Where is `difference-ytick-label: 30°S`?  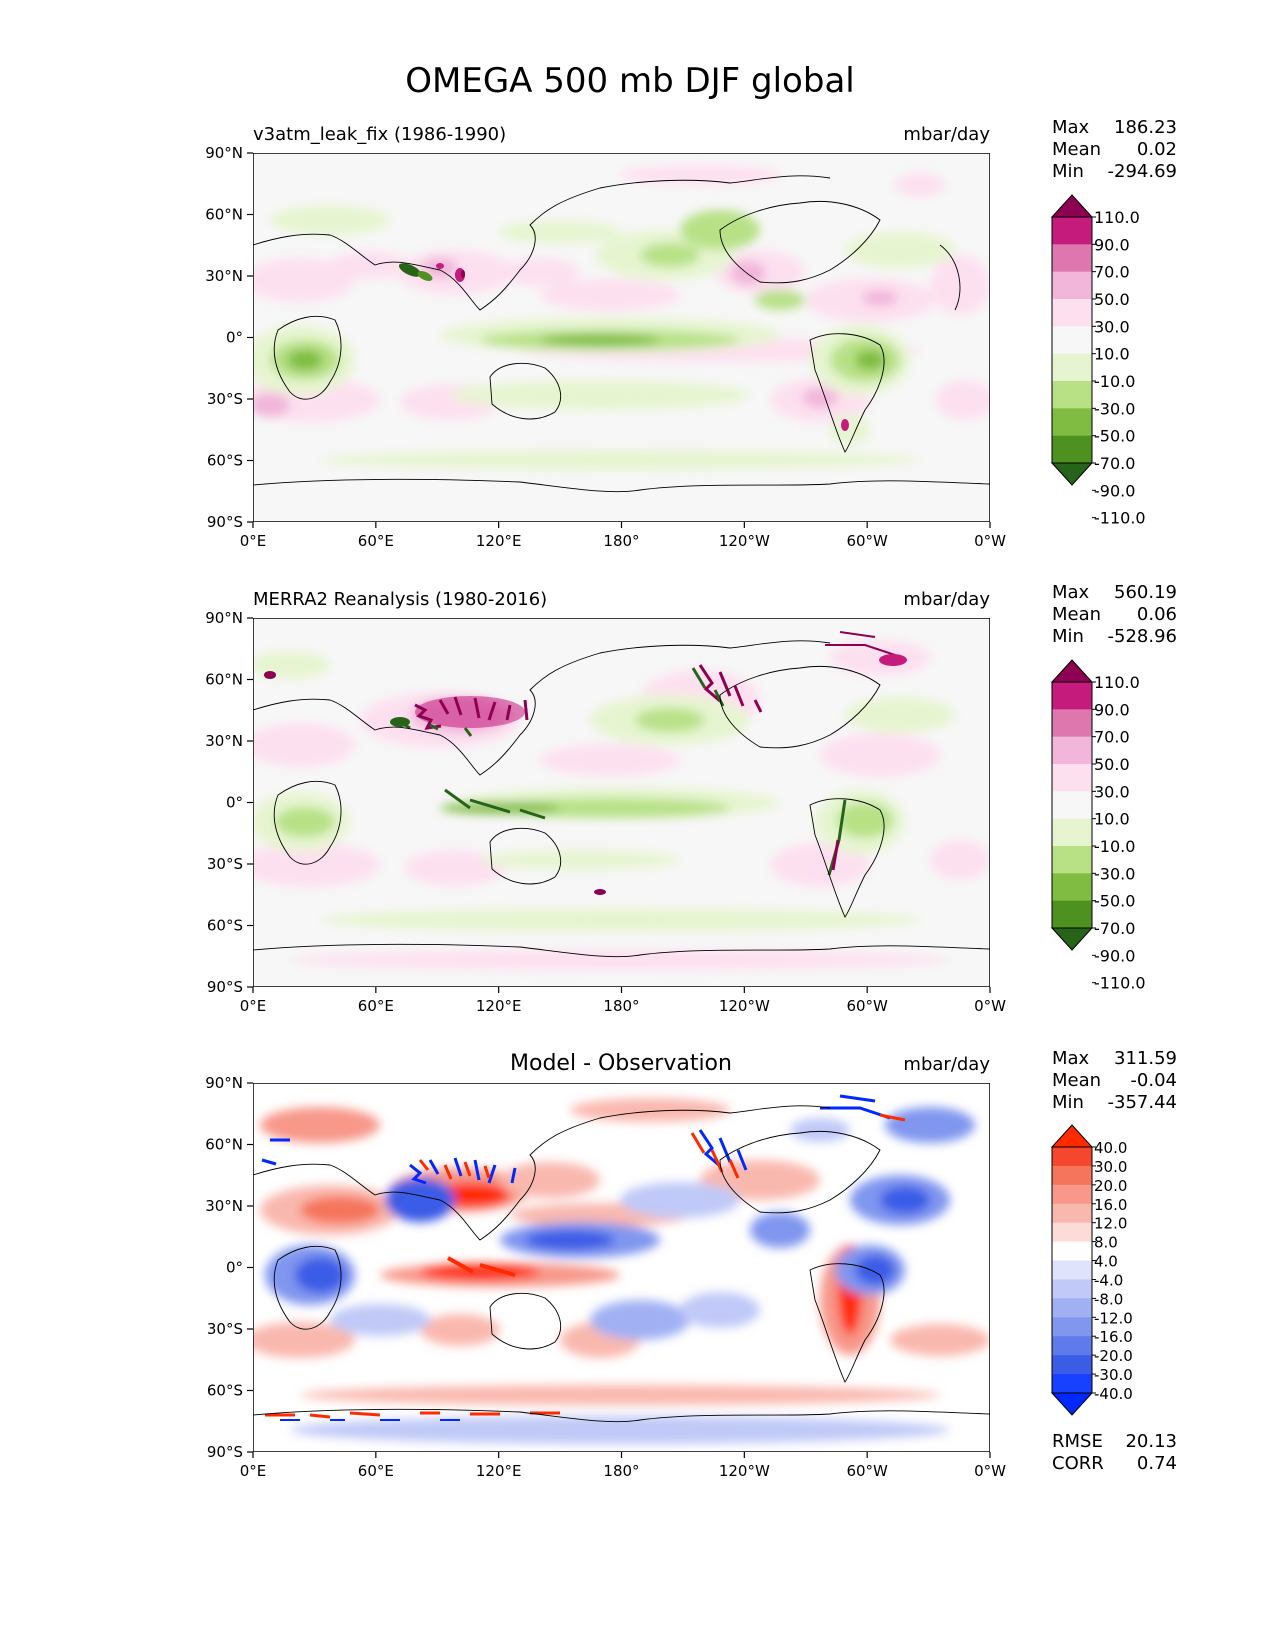 difference-ytick-label: 30°S is located at coordinates (225, 1329).